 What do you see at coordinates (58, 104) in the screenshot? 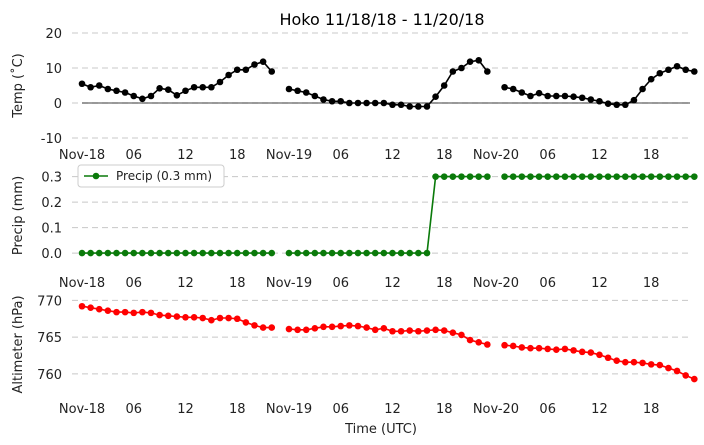
I see `y-tick-label: 0` at bounding box center [58, 104].